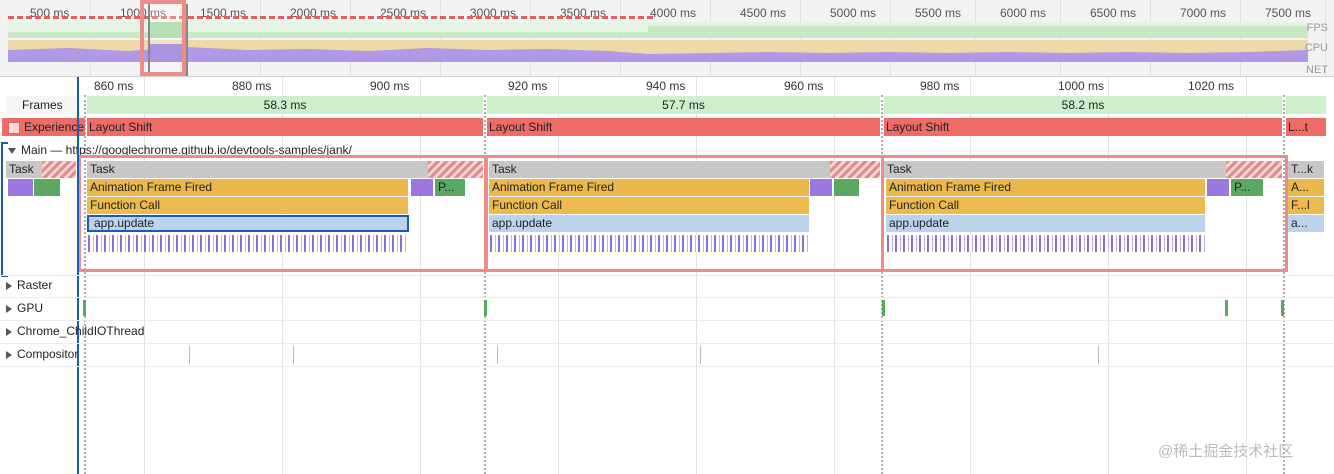 This screenshot has width=1334, height=474. Describe the element at coordinates (285, 105) in the screenshot. I see `frame-bar: 58.3 ms` at that location.